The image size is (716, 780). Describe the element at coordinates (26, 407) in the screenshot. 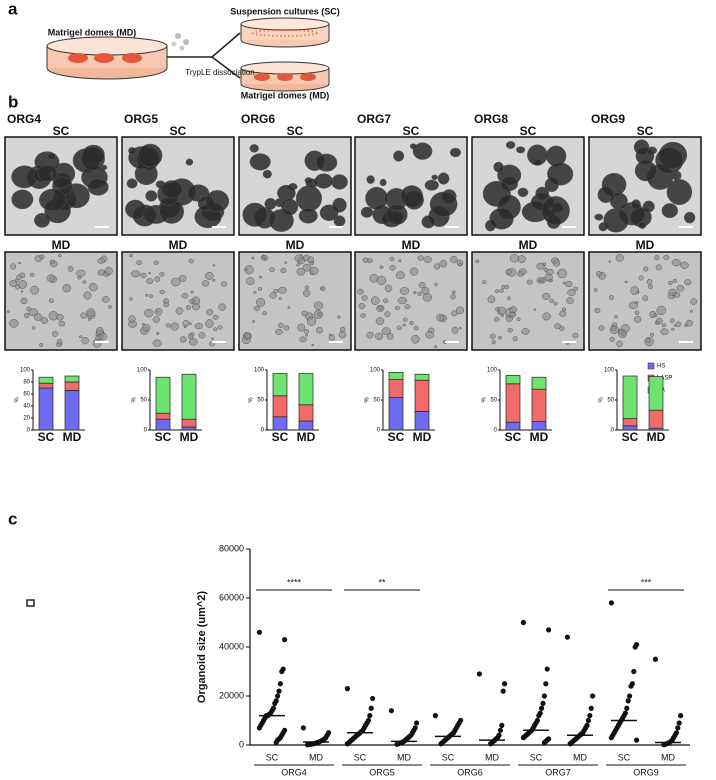

I see `y-tick-label: 40` at that location.